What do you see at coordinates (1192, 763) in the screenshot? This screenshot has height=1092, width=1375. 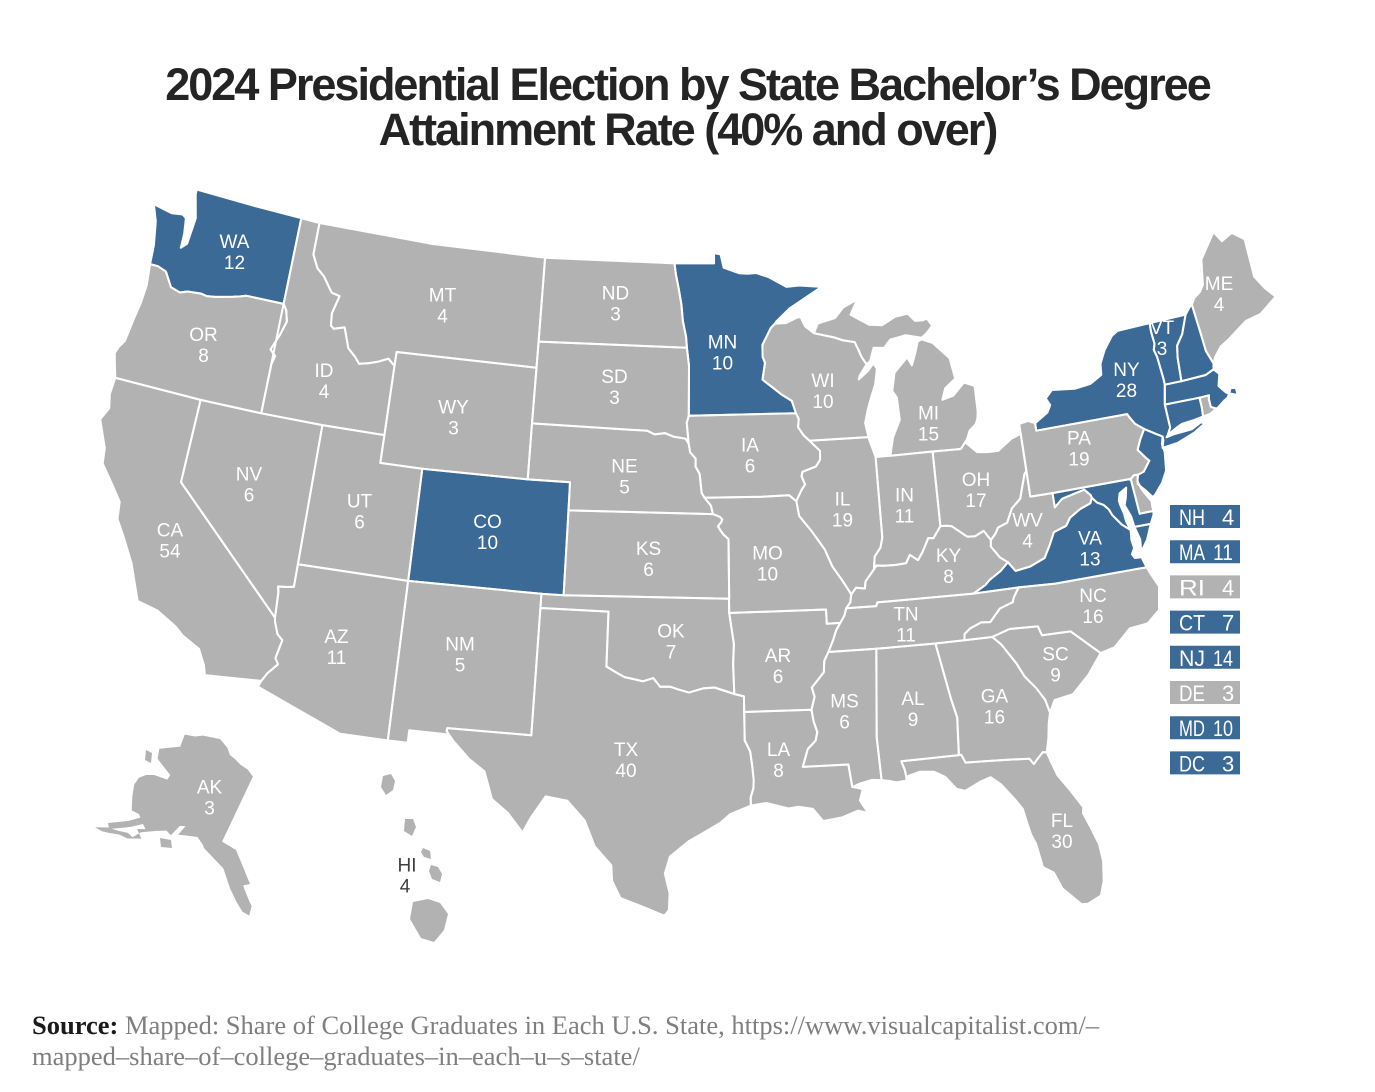 I see `svg-text: DC` at bounding box center [1192, 763].